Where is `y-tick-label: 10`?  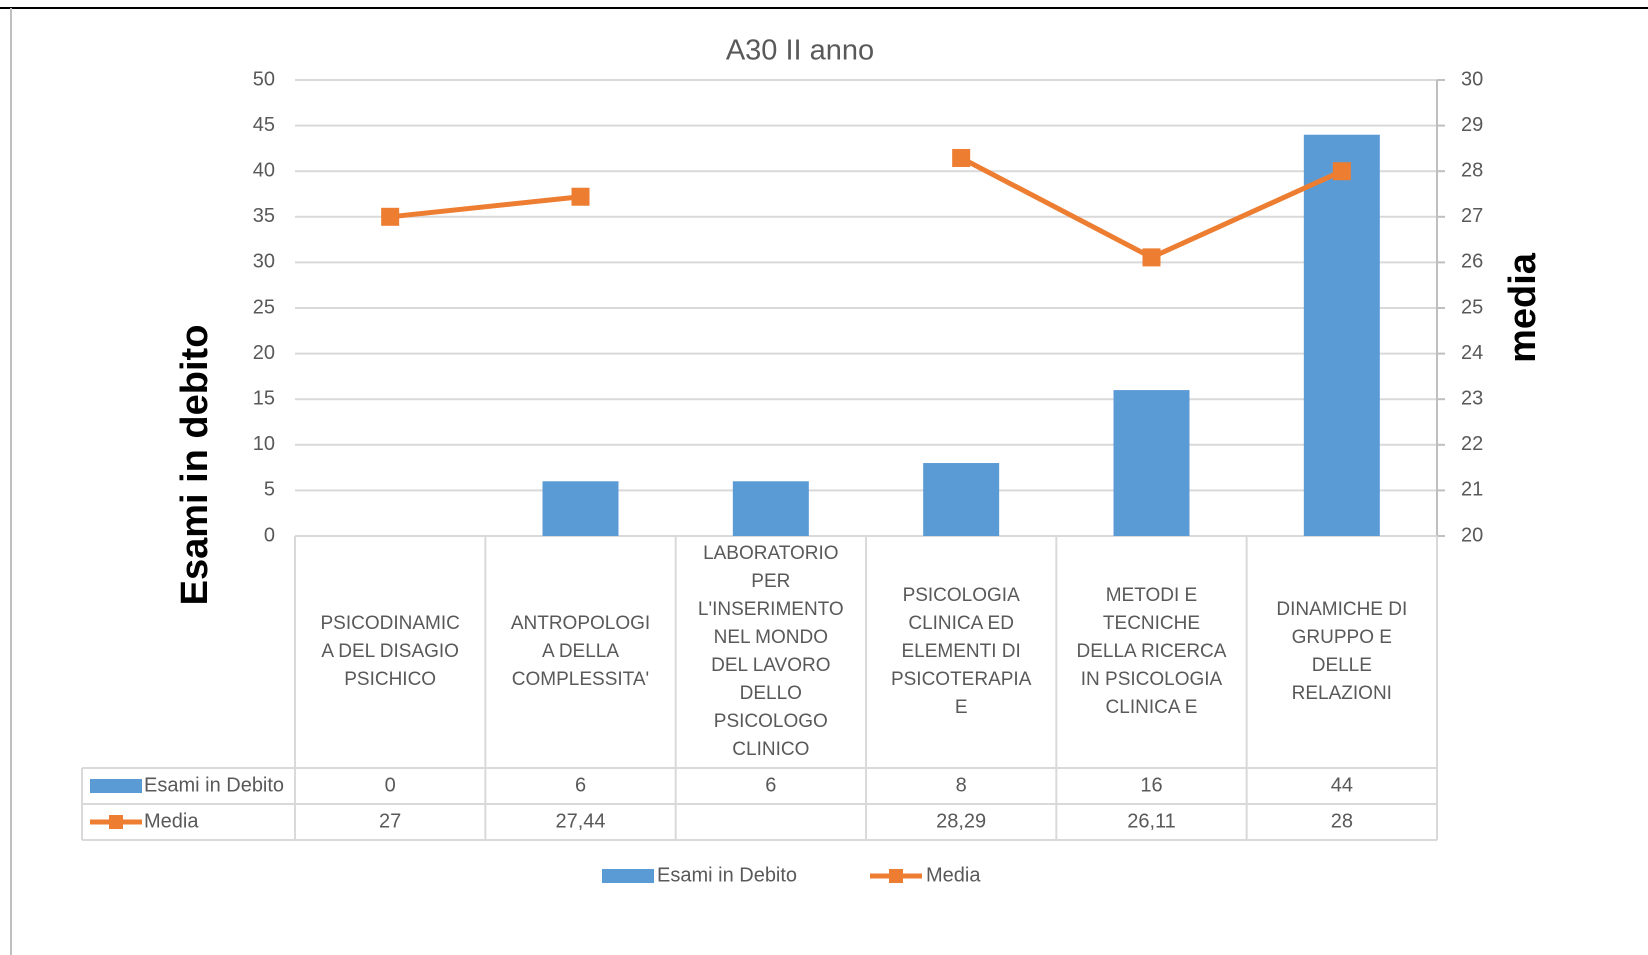
y-tick-label: 10 is located at coordinates (264, 444).